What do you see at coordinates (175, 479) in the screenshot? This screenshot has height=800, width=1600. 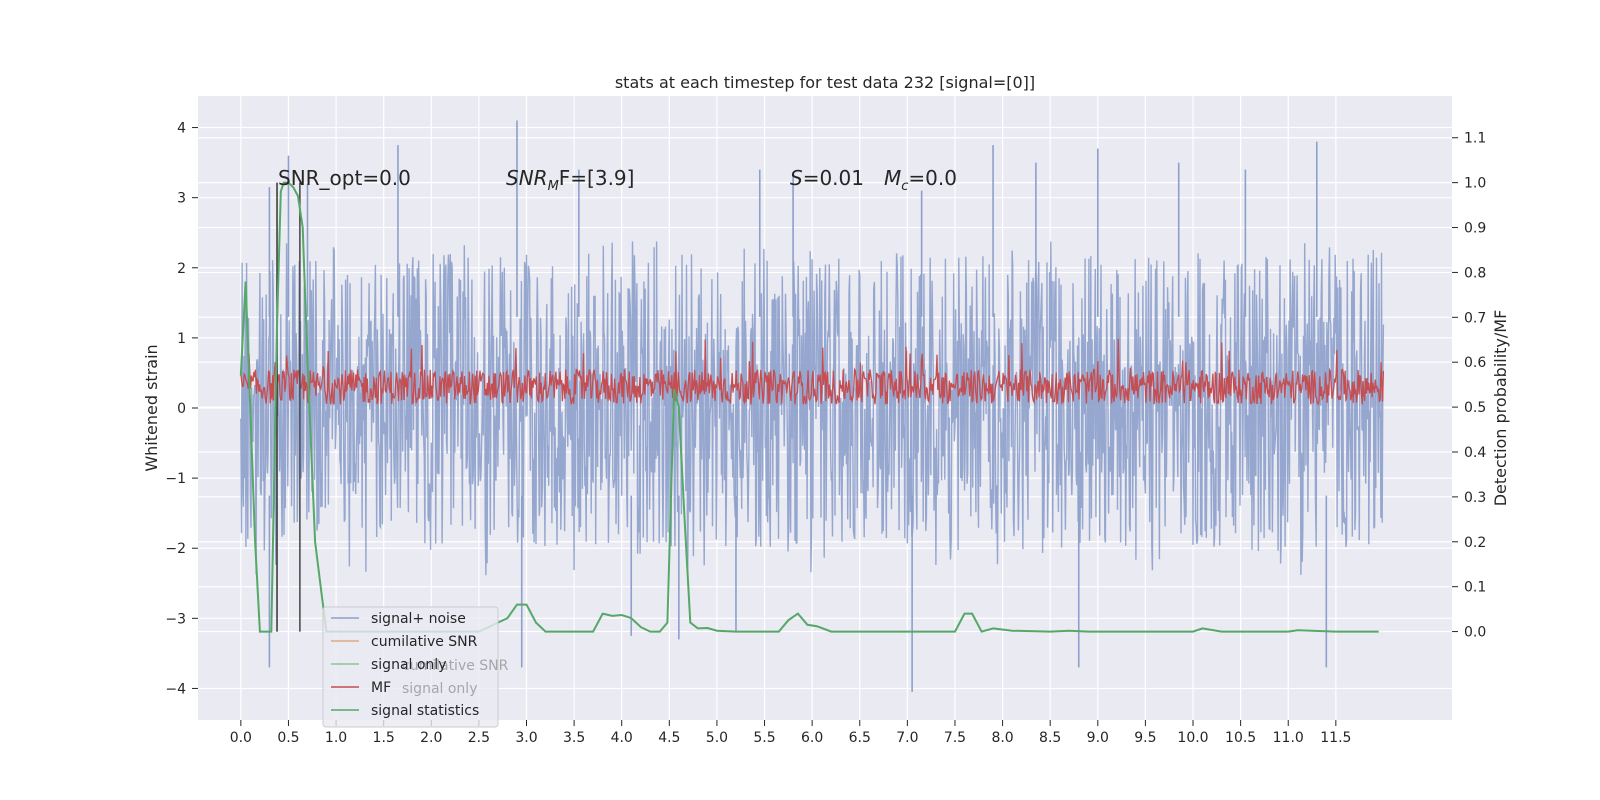 I see `y-tick-label: −1` at bounding box center [175, 479].